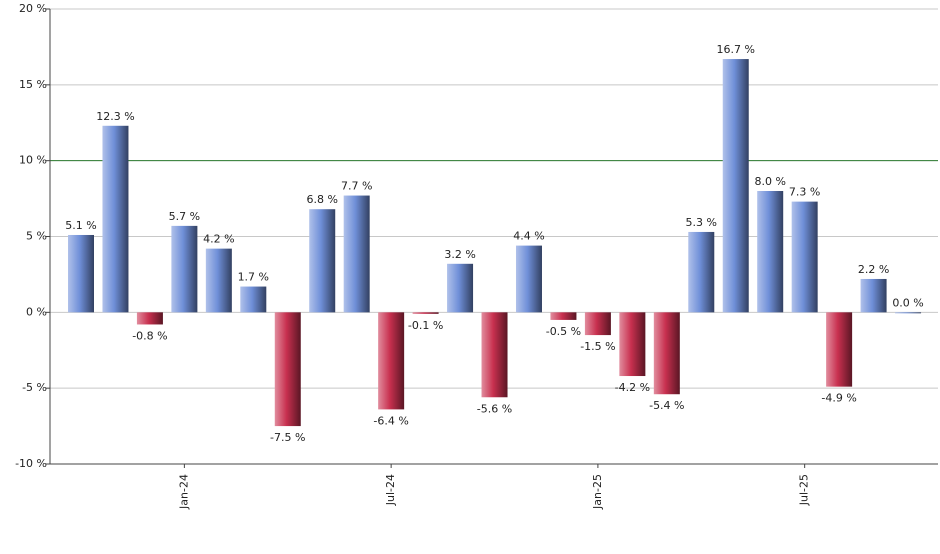 The image size is (940, 554). Describe the element at coordinates (769, 181) in the screenshot. I see `value-label: 8.0 %` at that location.